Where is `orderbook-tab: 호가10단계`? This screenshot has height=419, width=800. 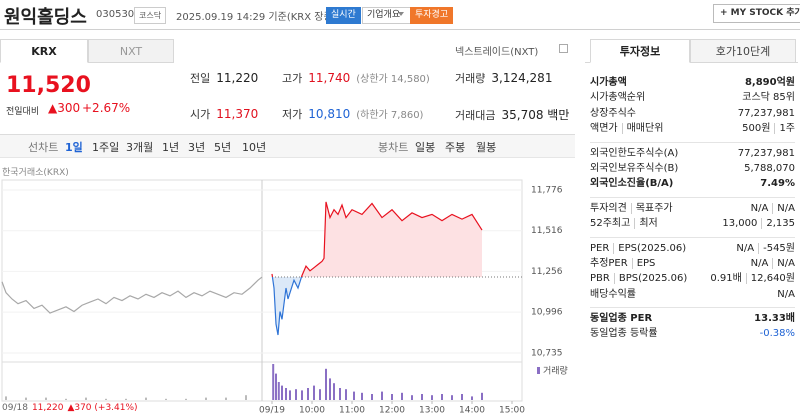
orderbook-tab: 호가10단계 is located at coordinates (743, 51).